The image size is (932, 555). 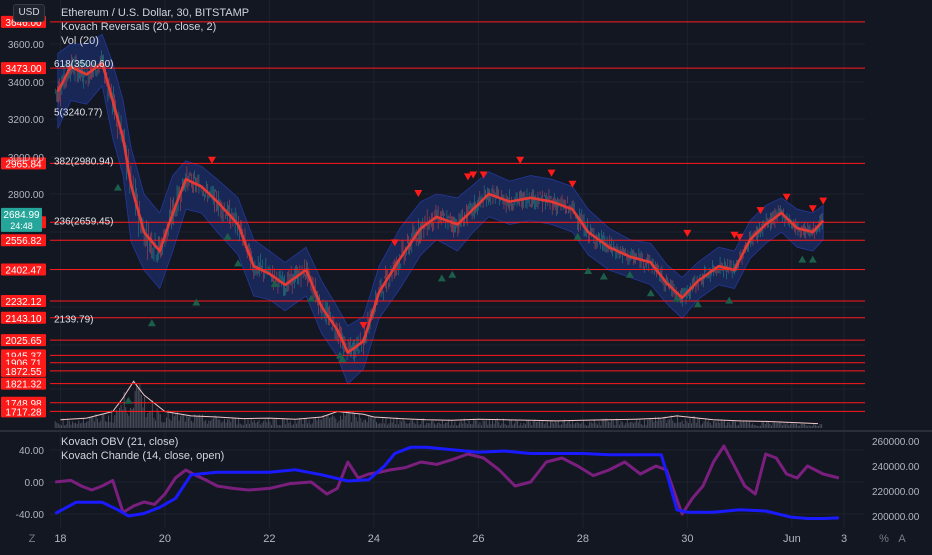 I want to click on level-label: 3646.00, so click(x=23, y=23).